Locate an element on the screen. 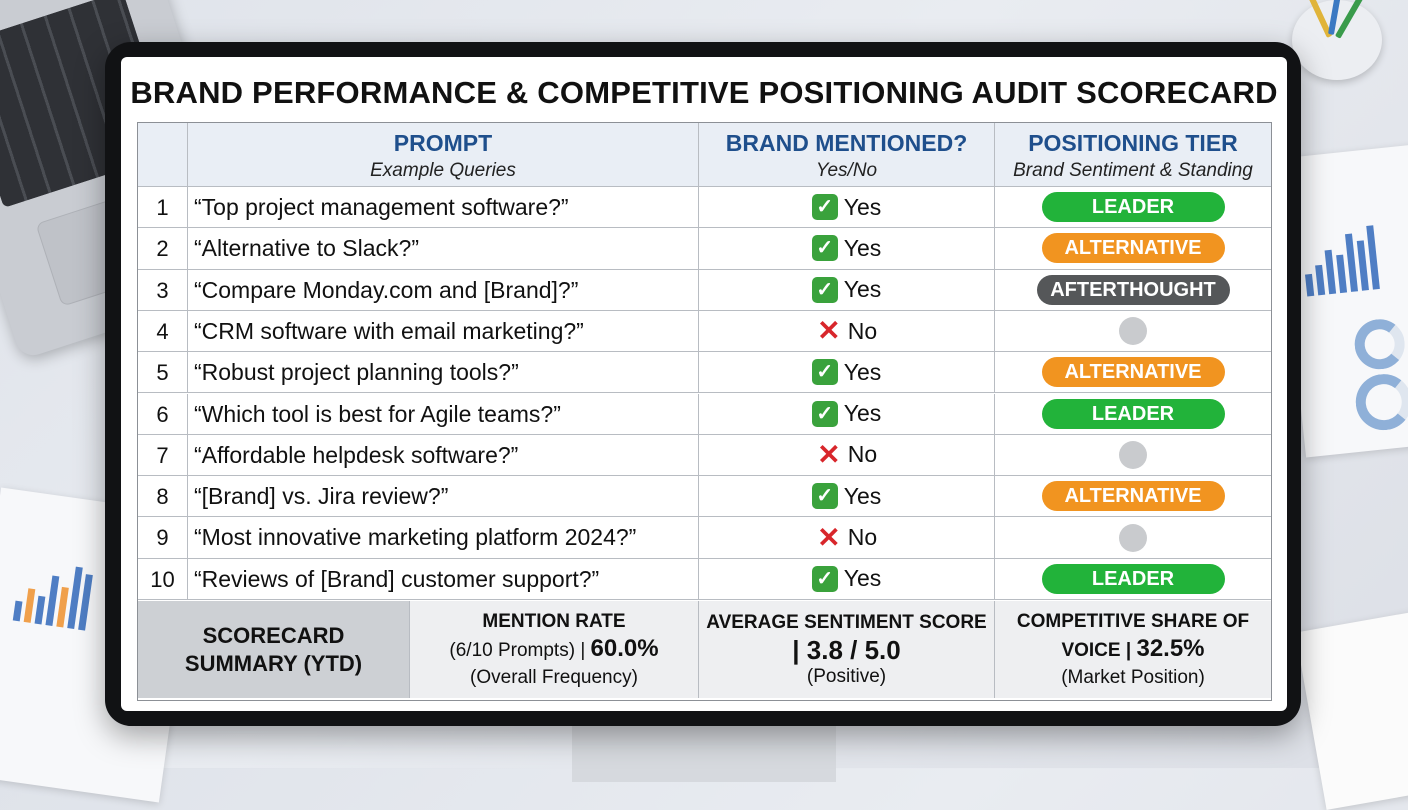 Image resolution: width=1408 pixels, height=810 pixels. header-prompt-subtitle: Example Queries is located at coordinates (443, 170).